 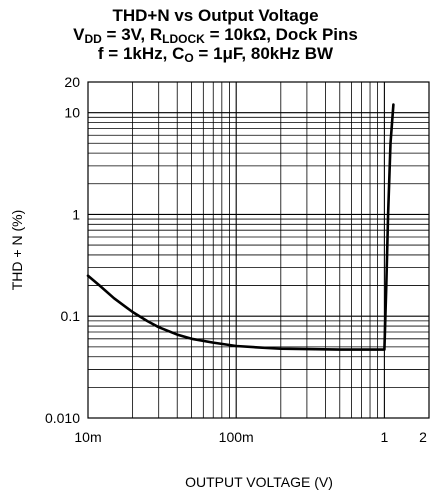 I want to click on title-co-subscript: O, so click(x=189, y=58).